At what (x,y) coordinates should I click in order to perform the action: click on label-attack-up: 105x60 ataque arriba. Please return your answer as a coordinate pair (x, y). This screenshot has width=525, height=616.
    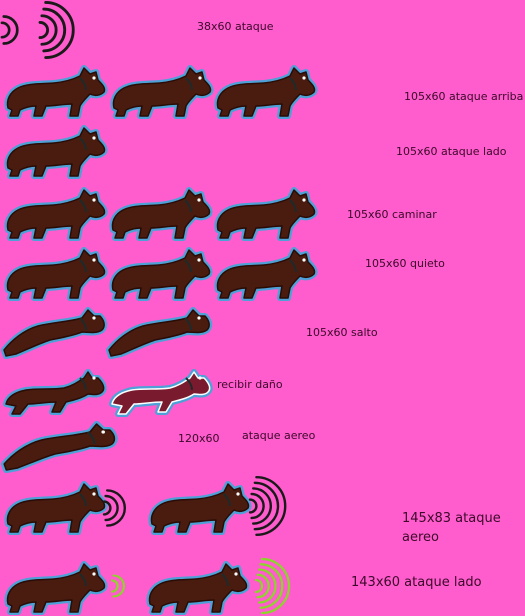
    Looking at the image, I should click on (464, 96).